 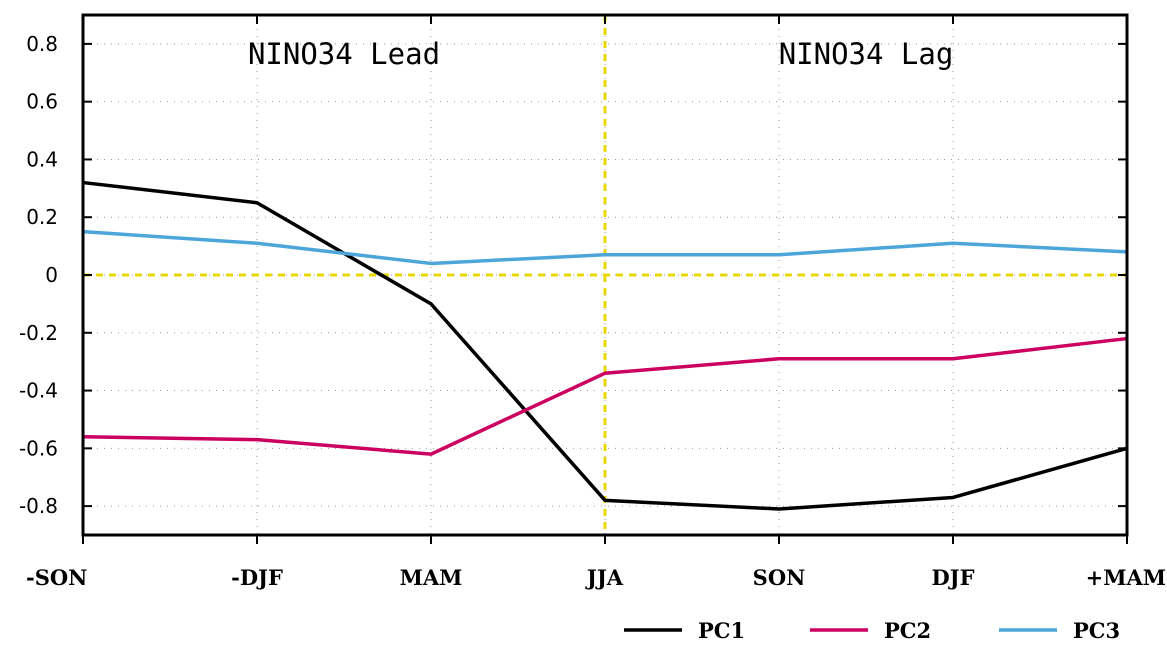 I want to click on y-tick-label: -0.2, so click(x=38, y=333).